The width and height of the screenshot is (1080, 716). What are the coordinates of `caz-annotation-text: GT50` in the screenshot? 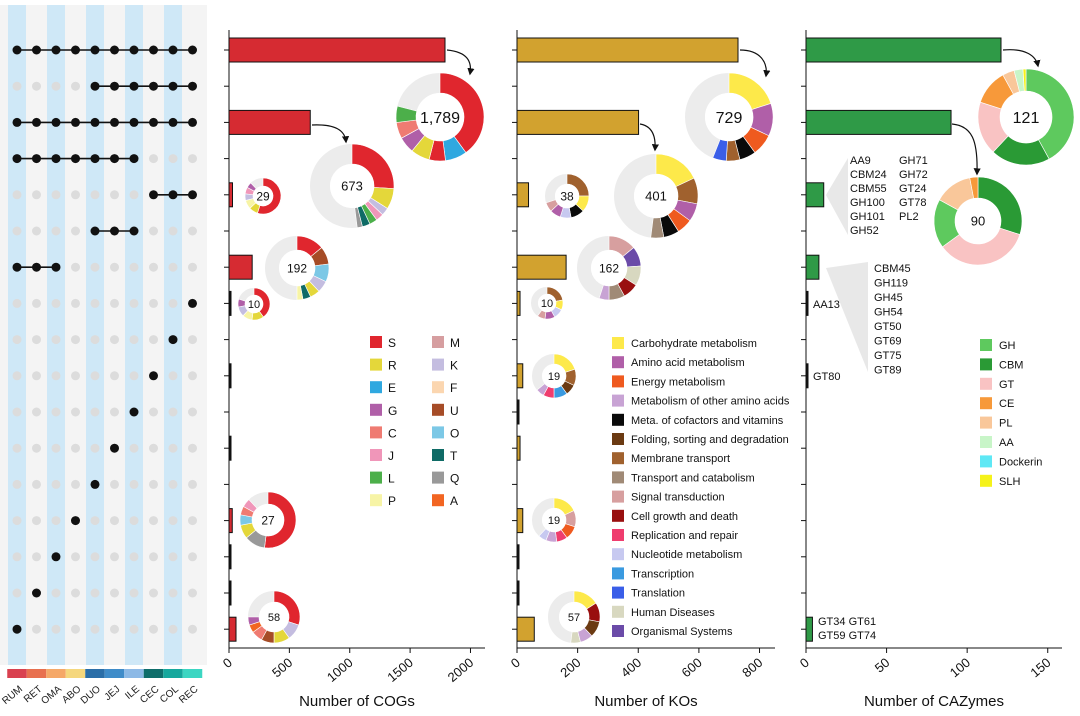 It's located at (888, 327).